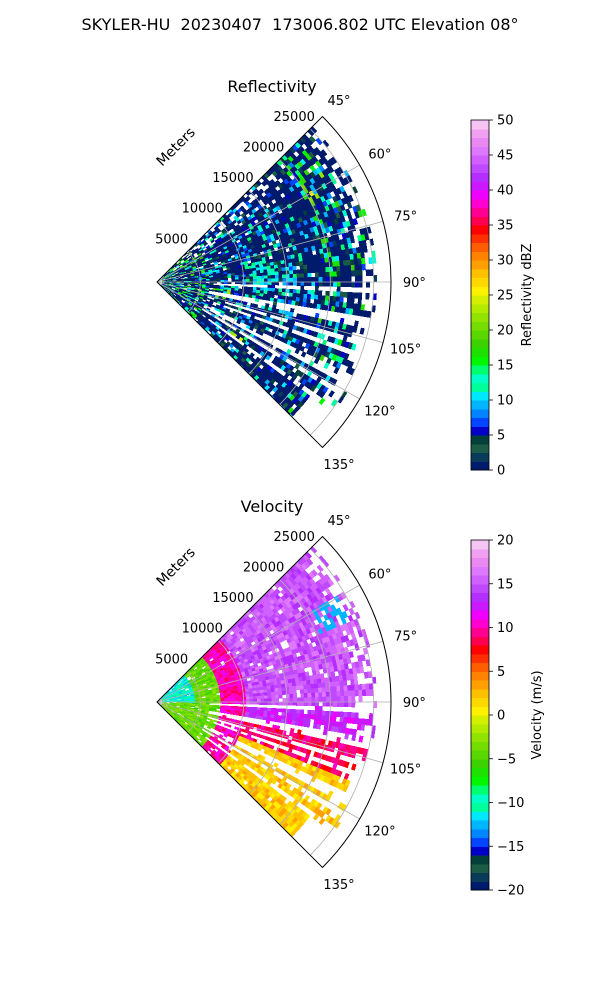 Image resolution: width=600 pixels, height=1000 pixels. I want to click on velocity-field, so click(269, 693).